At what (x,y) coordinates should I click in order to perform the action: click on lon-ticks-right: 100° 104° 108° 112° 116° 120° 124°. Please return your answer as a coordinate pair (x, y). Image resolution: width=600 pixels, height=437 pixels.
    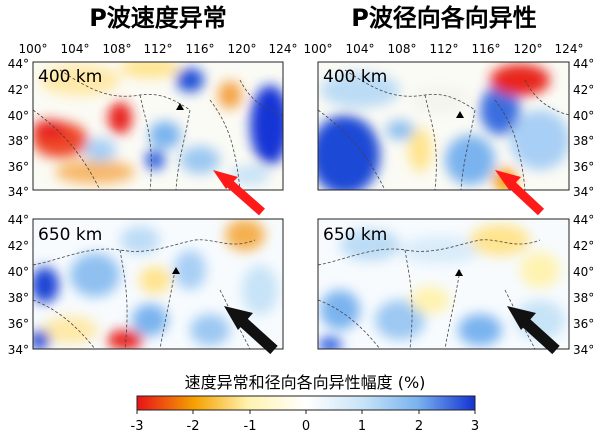
    Looking at the image, I should click on (444, 49).